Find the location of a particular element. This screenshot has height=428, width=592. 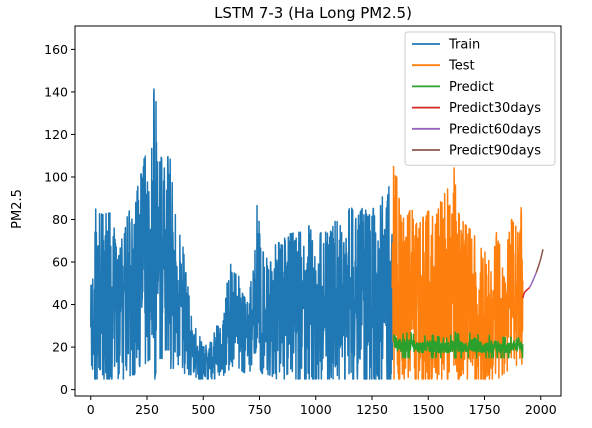

series-line-test is located at coordinates (457, 272).